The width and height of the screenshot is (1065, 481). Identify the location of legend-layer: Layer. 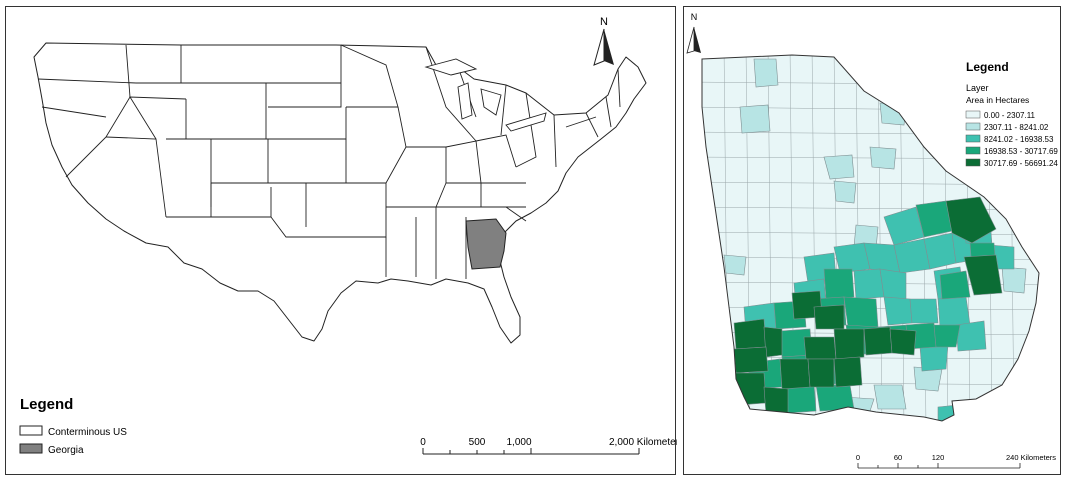
(977, 88).